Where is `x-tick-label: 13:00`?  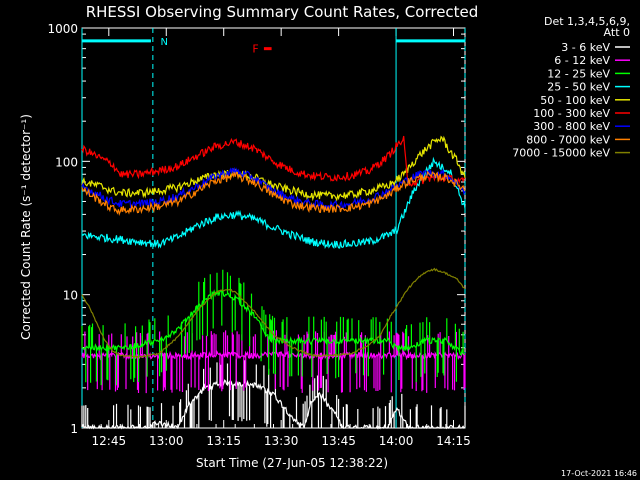 x-tick-label: 13:00 is located at coordinates (166, 441).